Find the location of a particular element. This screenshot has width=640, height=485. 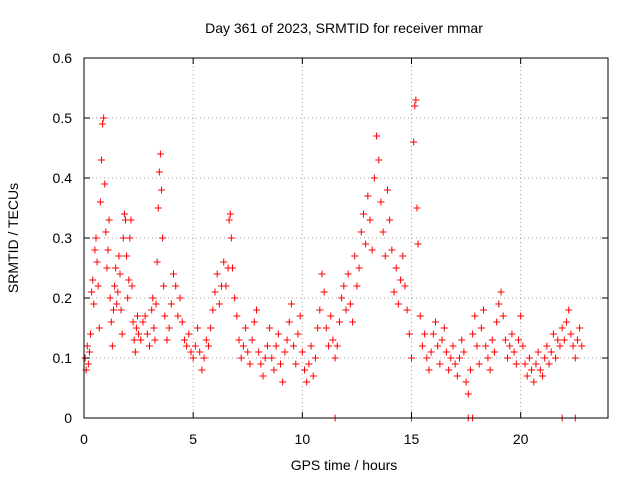

x-tick-label: 10 is located at coordinates (303, 439).